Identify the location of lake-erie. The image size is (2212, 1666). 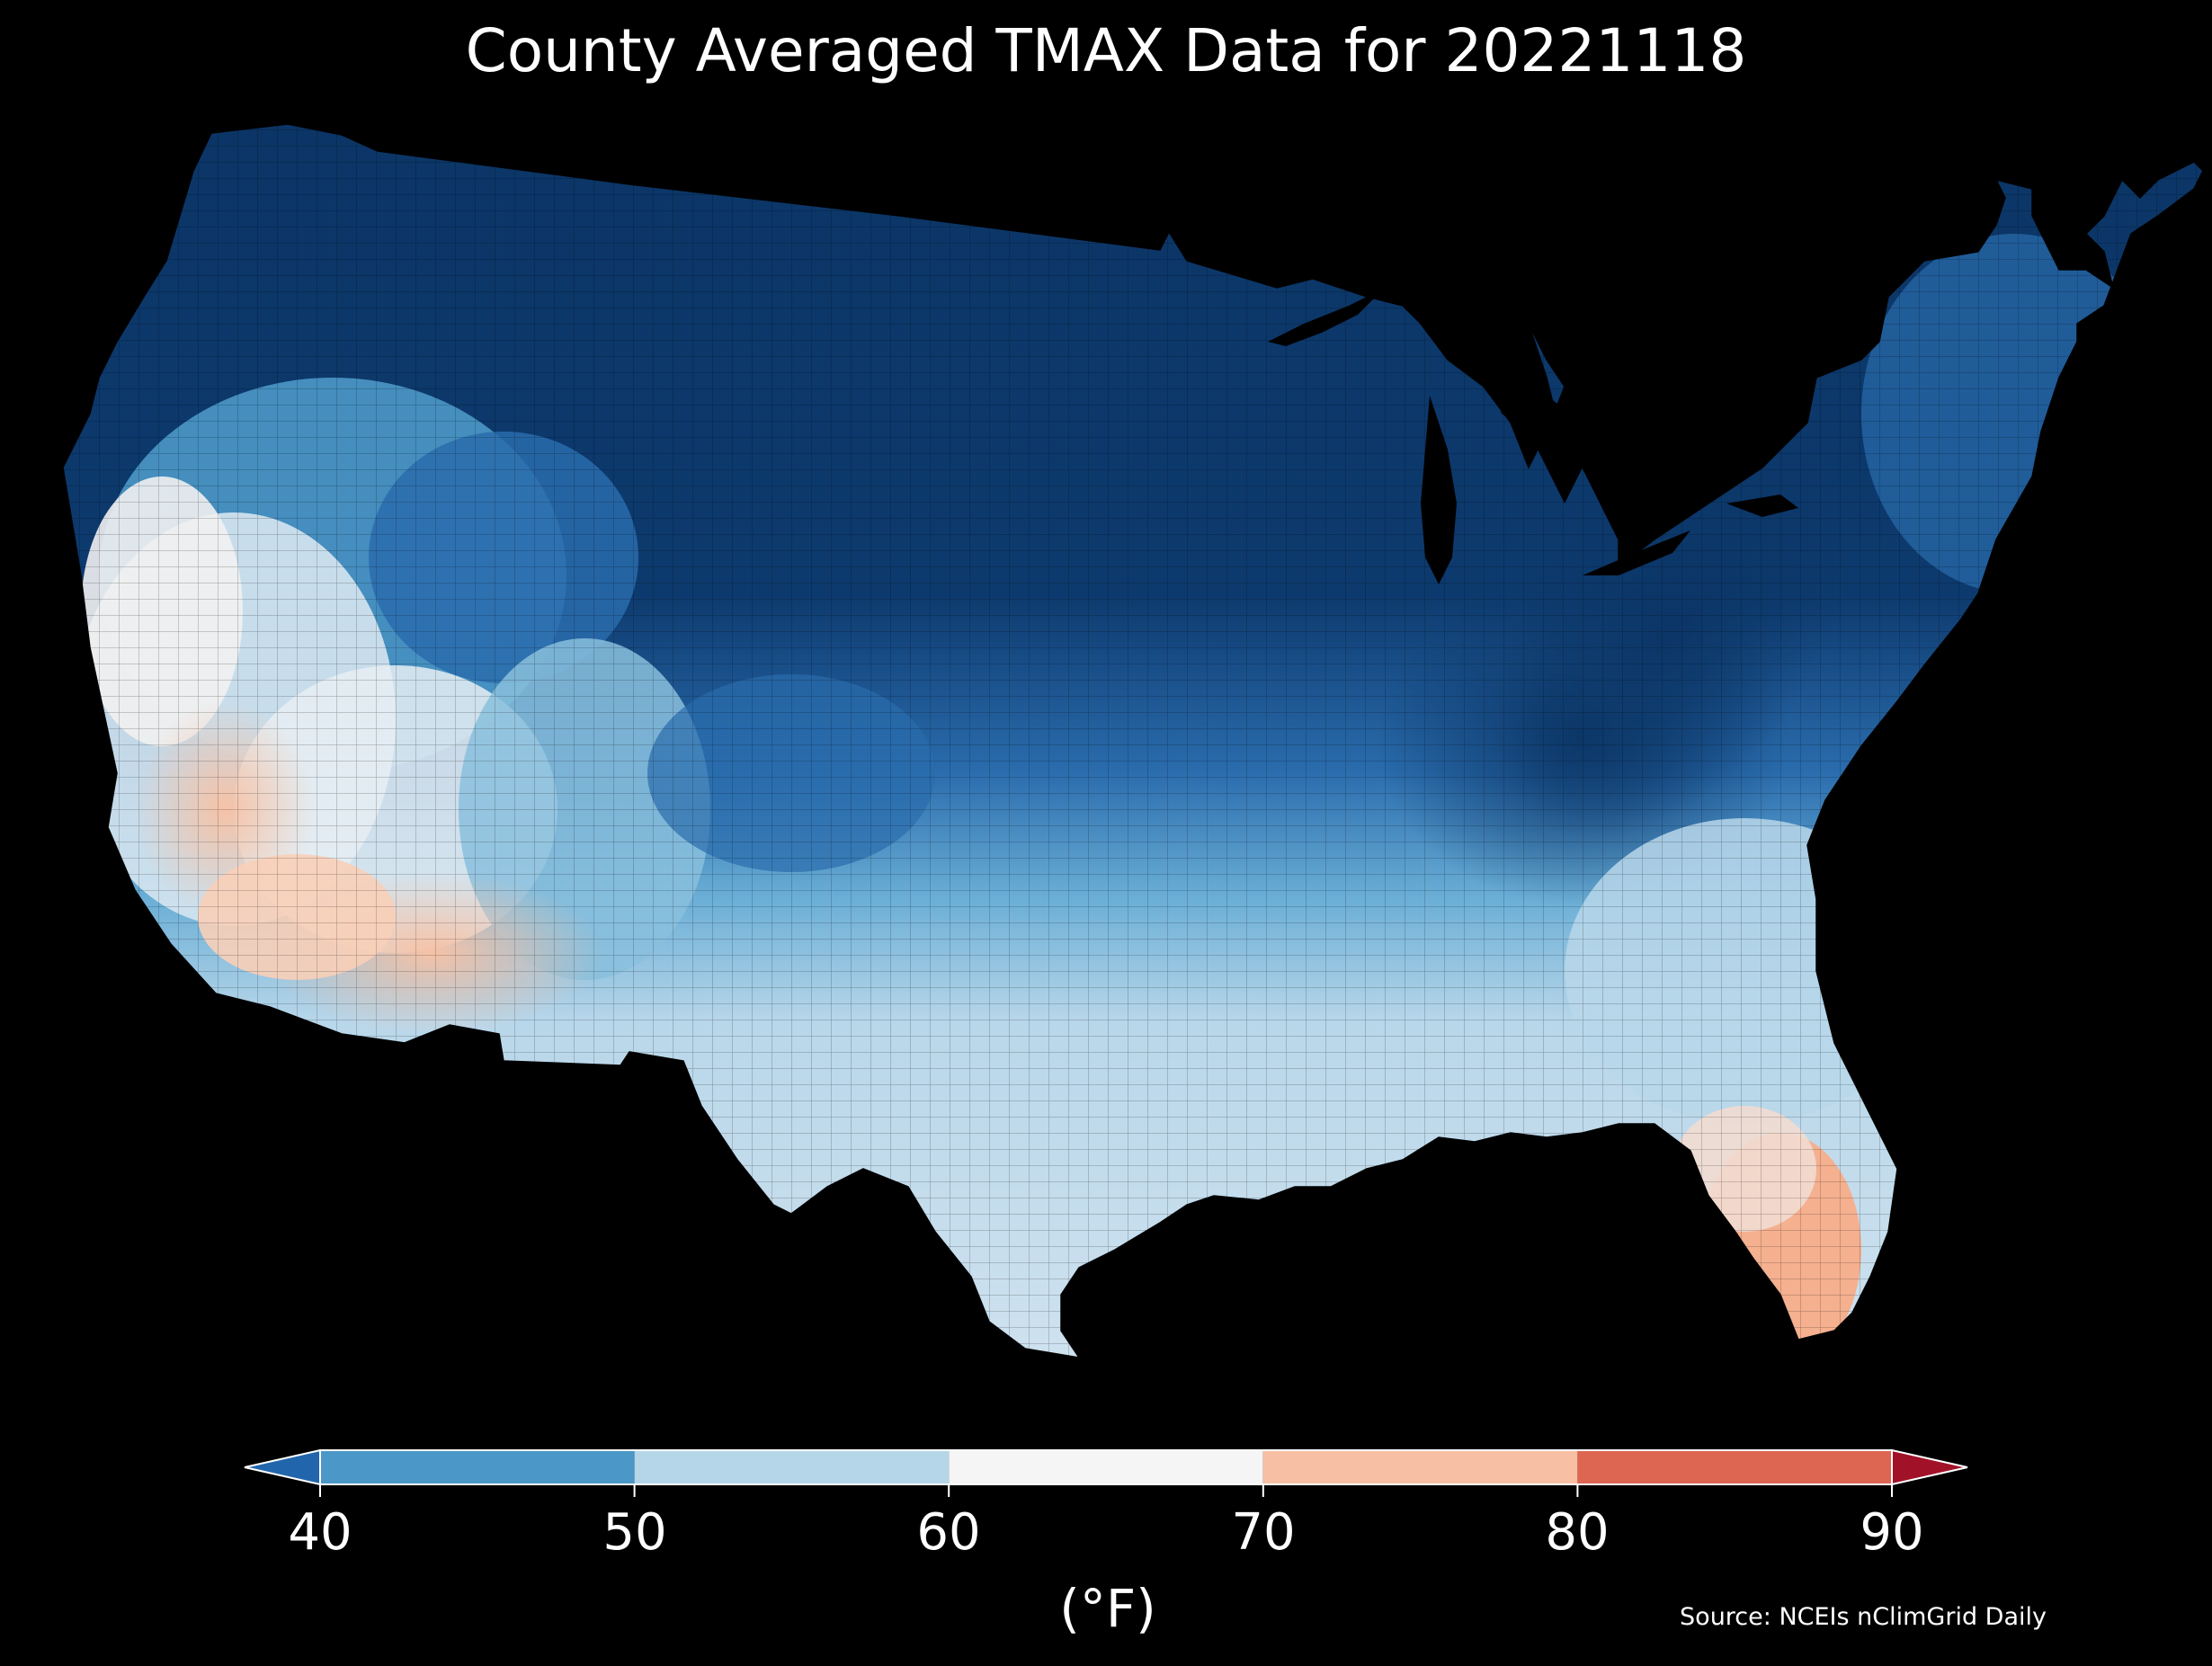
(1636, 553).